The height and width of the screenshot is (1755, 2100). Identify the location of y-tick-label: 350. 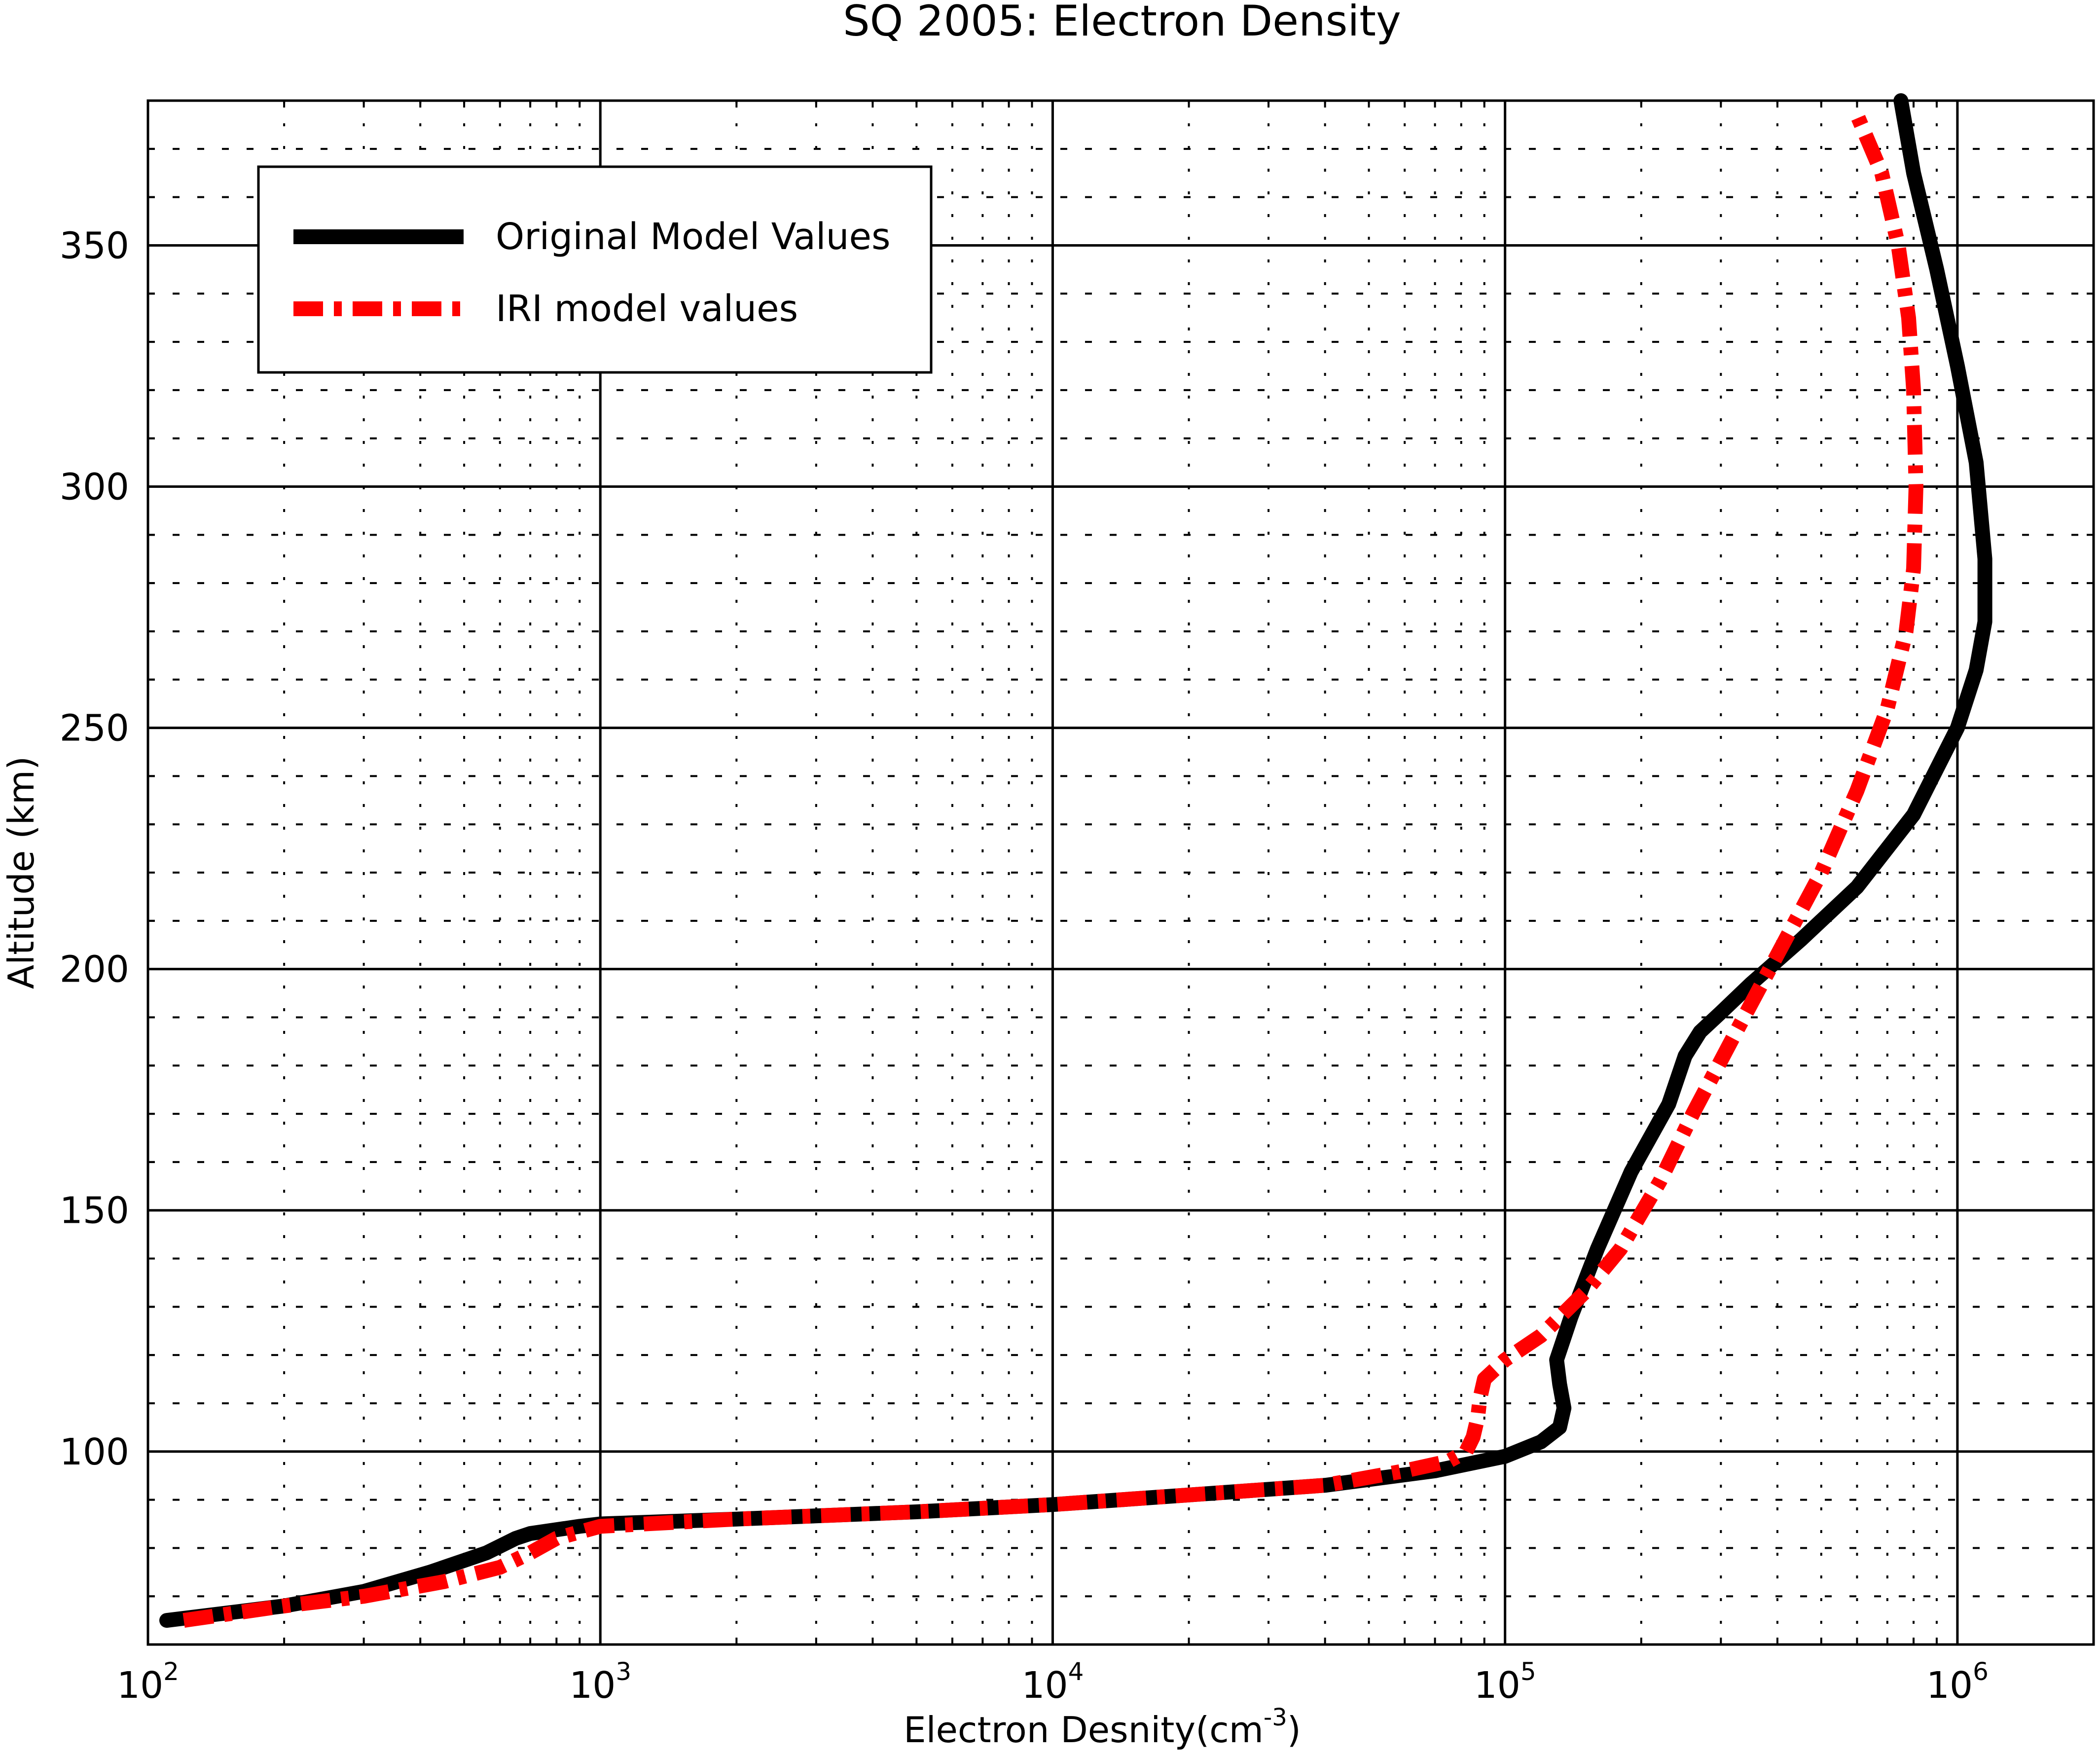
(94, 245).